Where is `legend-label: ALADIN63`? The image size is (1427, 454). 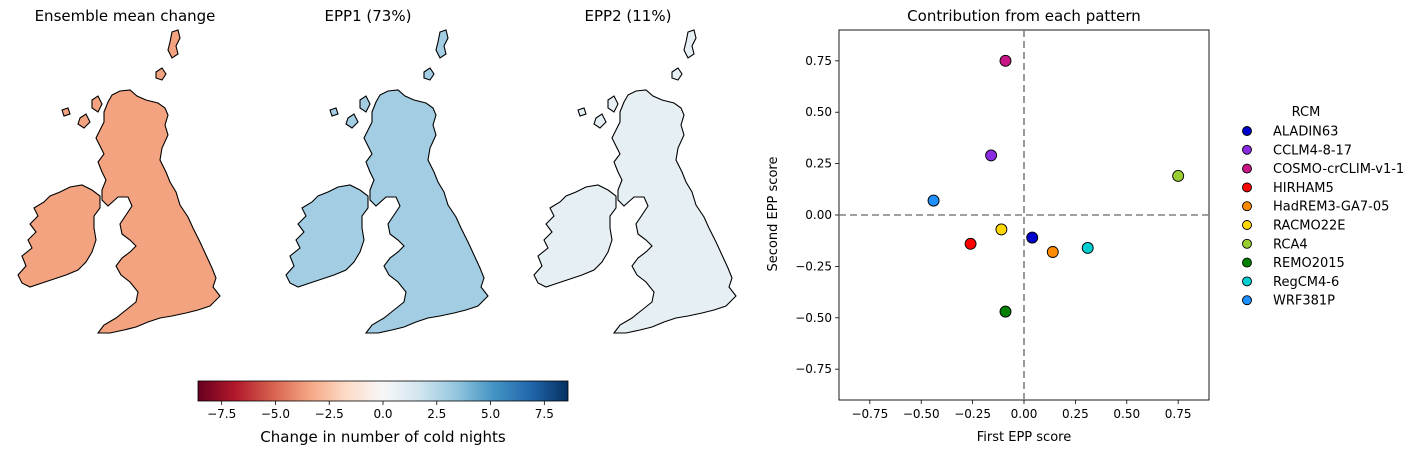 legend-label: ALADIN63 is located at coordinates (1305, 132).